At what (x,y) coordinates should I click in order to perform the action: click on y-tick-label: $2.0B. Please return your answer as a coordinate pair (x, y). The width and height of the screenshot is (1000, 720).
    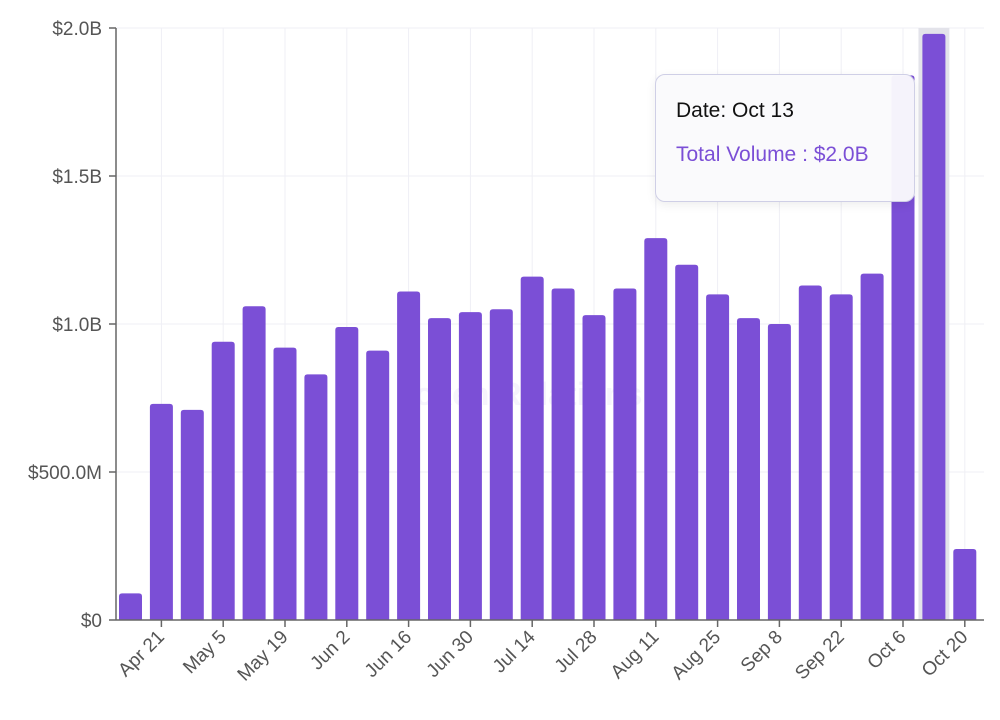
    Looking at the image, I should click on (77, 29).